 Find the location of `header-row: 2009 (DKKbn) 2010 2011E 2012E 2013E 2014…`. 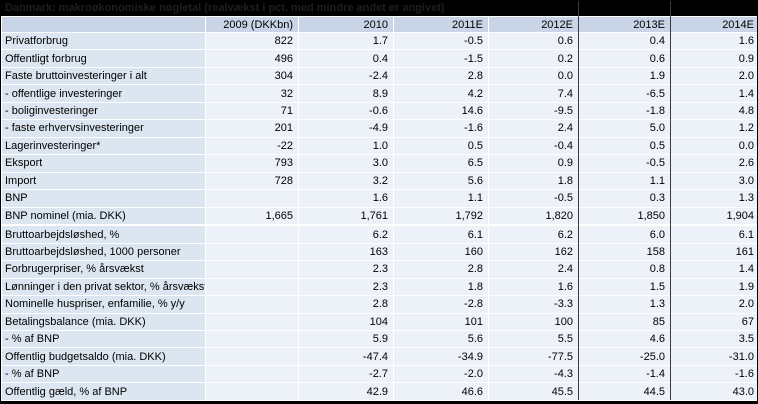

header-row: 2009 (DKKbn) 2010 2011E 2012E 2013E 2014… is located at coordinates (379, 24).